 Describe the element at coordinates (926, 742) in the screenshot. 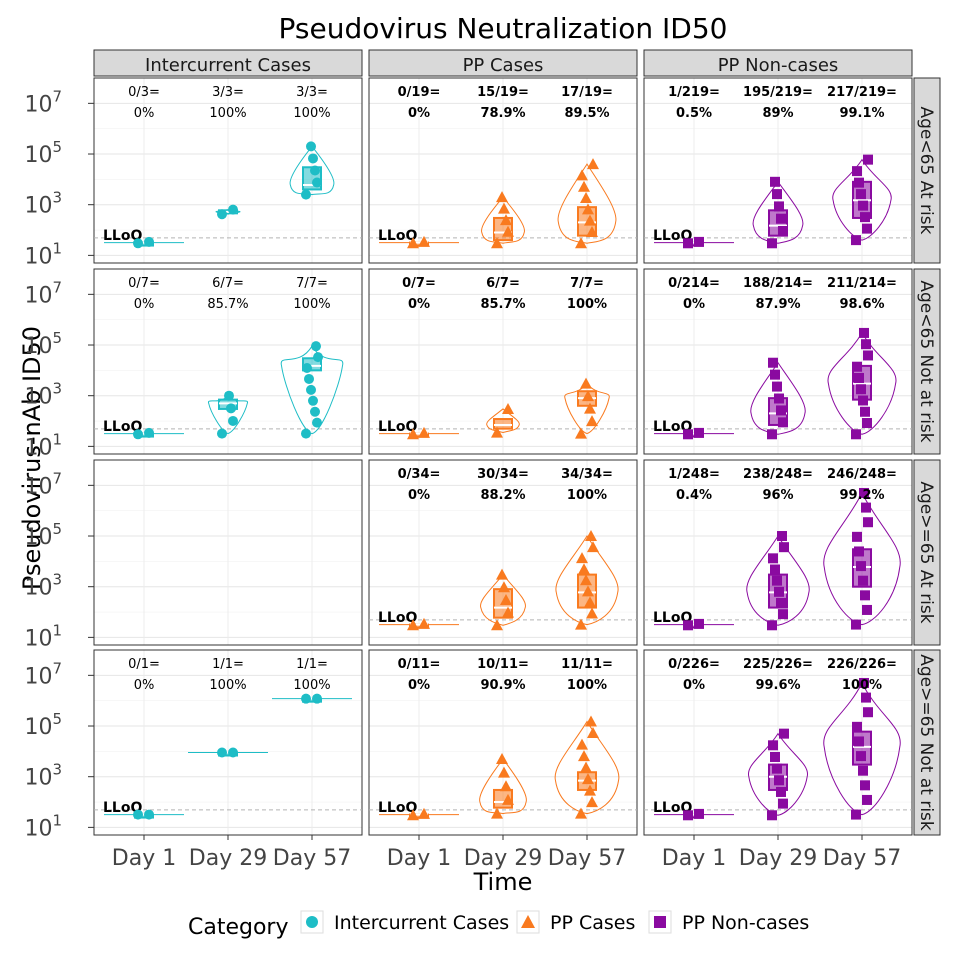

I see `row-strip-label: Age>=65 Not at risk` at that location.